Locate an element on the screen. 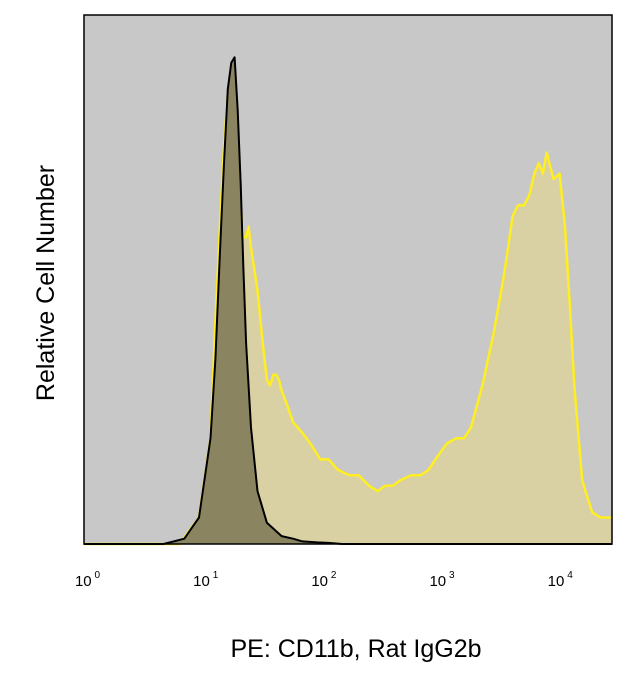  x-tick-labels: 10 0 10 1 10 2 10 3 10 4 is located at coordinates (324, 580).